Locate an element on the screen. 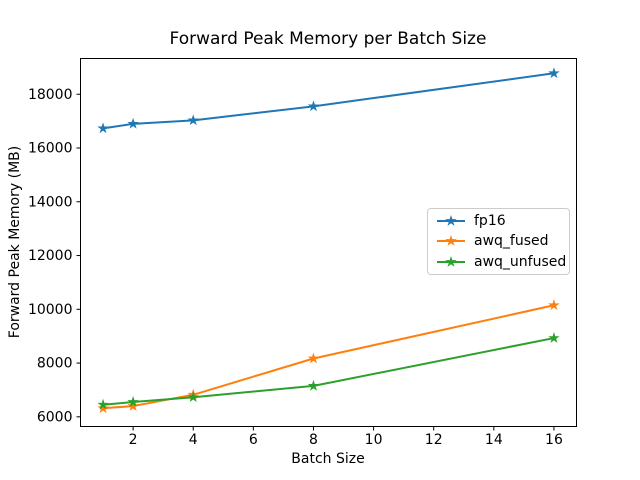 The image size is (640, 480). legend-item-awq-unfused: awq_unfused is located at coordinates (501, 262).